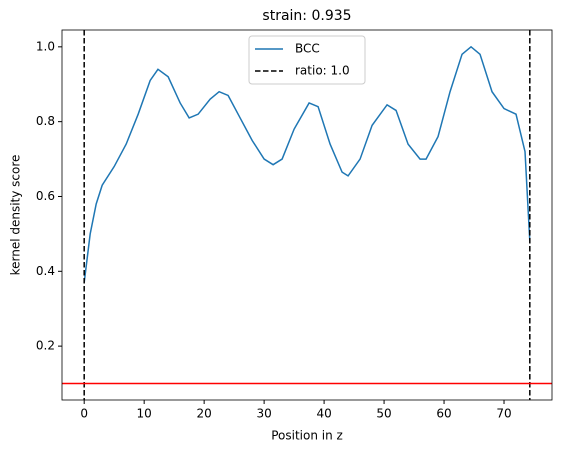  Describe the element at coordinates (307, 49) in the screenshot. I see `legend-label: BCC` at that location.